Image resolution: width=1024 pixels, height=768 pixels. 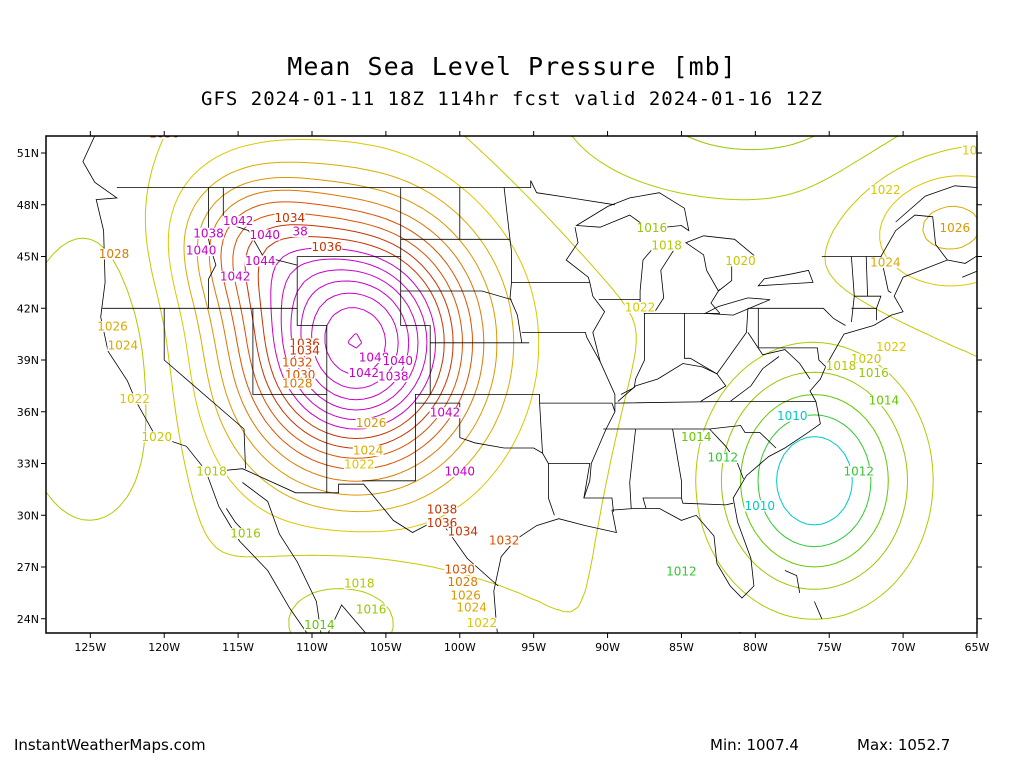 I want to click on lat-label: 48N, so click(x=28, y=205).